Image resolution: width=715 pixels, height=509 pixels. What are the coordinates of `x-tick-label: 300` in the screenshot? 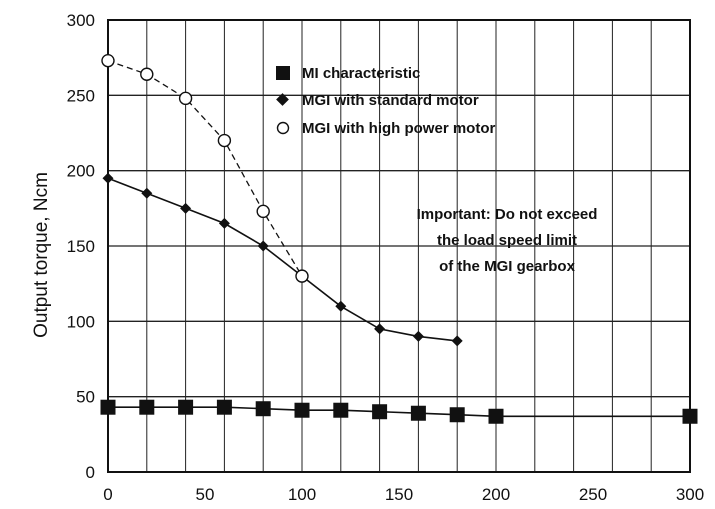 It's located at (690, 494).